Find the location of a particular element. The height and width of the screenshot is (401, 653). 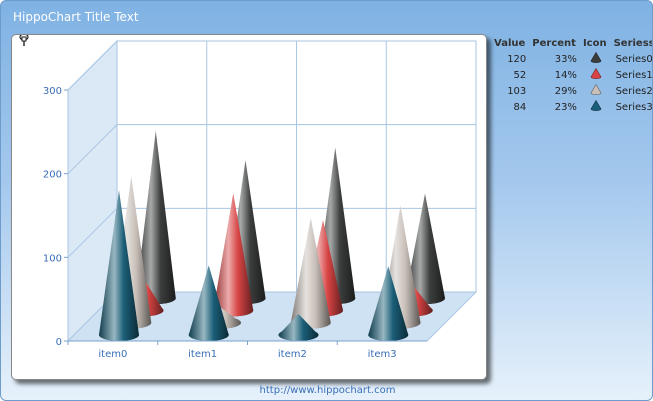

legend-header-series: Seriess is located at coordinates (633, 43).